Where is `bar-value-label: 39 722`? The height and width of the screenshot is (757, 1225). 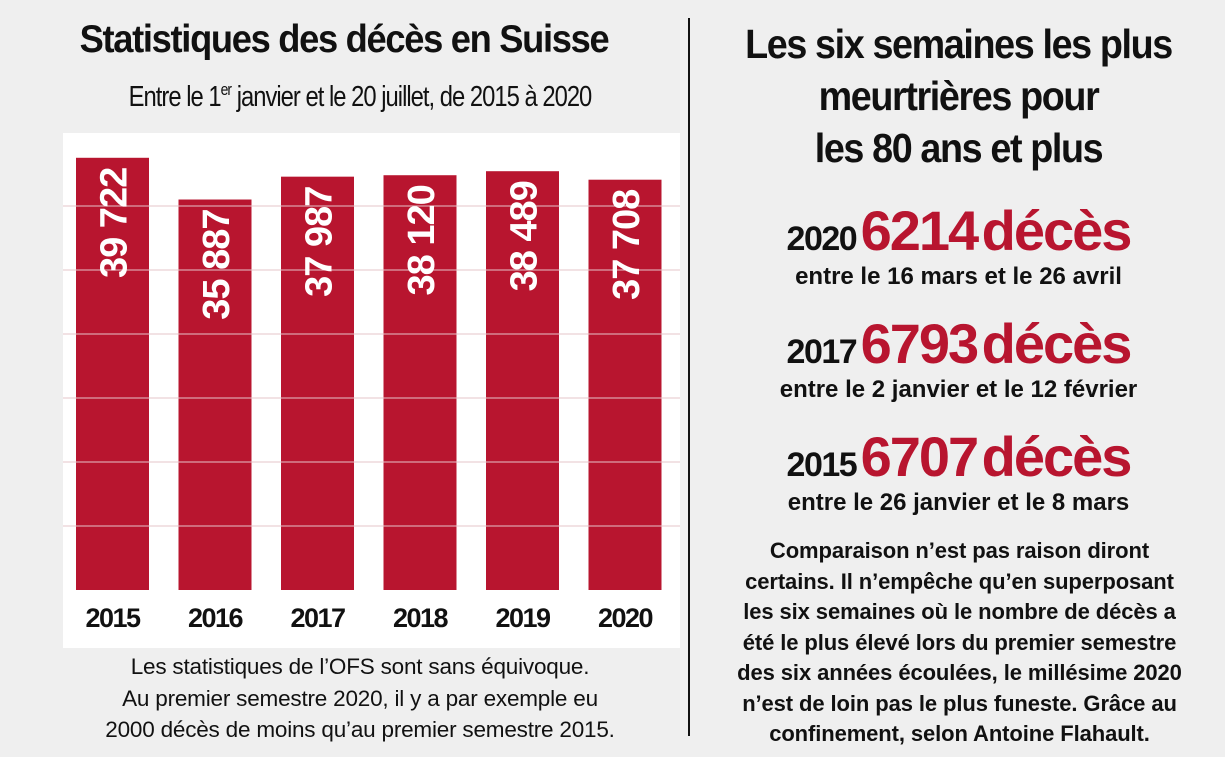
bar-value-label: 39 722 is located at coordinates (115, 223).